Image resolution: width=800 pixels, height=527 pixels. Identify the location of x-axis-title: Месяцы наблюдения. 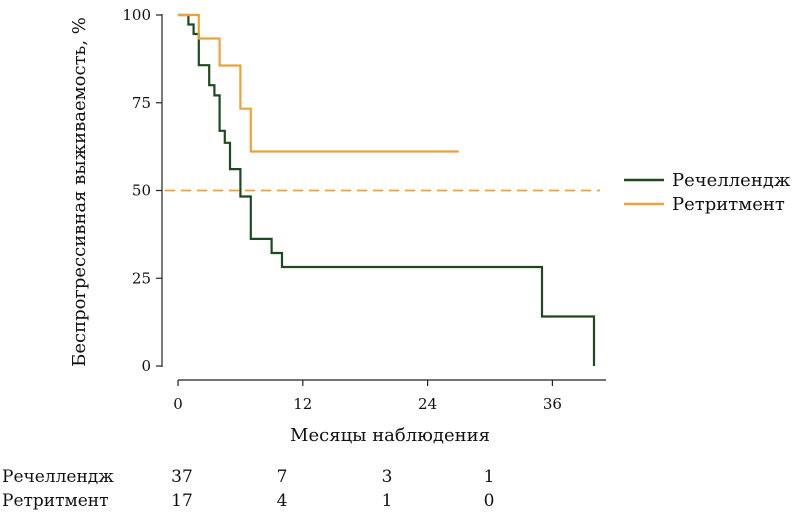
(390, 435).